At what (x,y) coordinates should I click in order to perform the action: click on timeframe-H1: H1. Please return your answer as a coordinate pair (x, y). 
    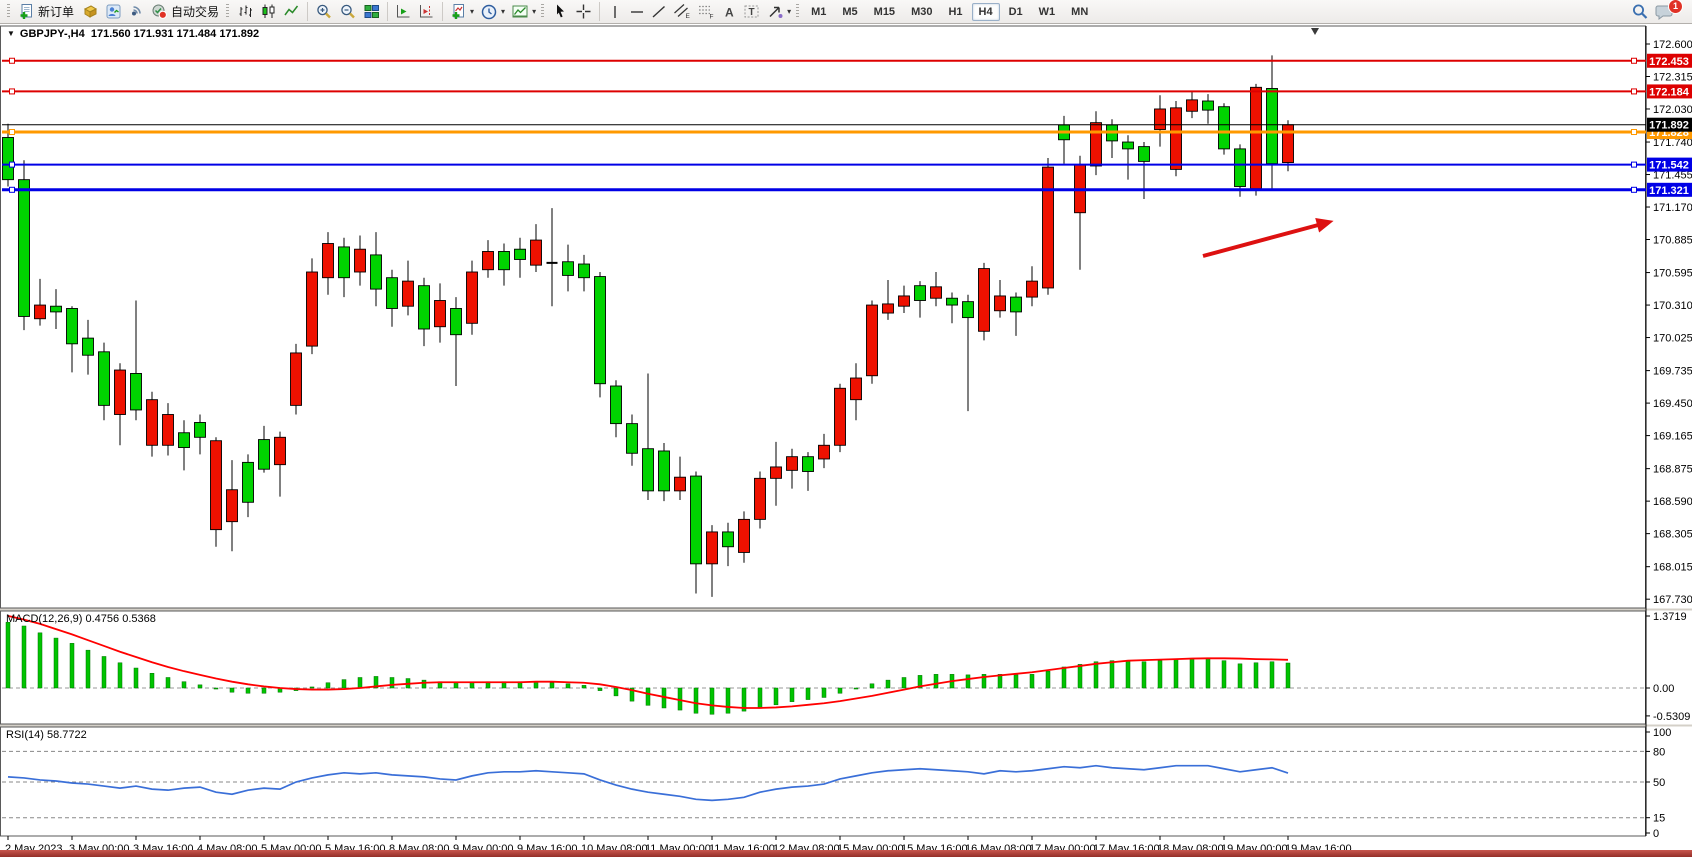
    Looking at the image, I should click on (955, 11).